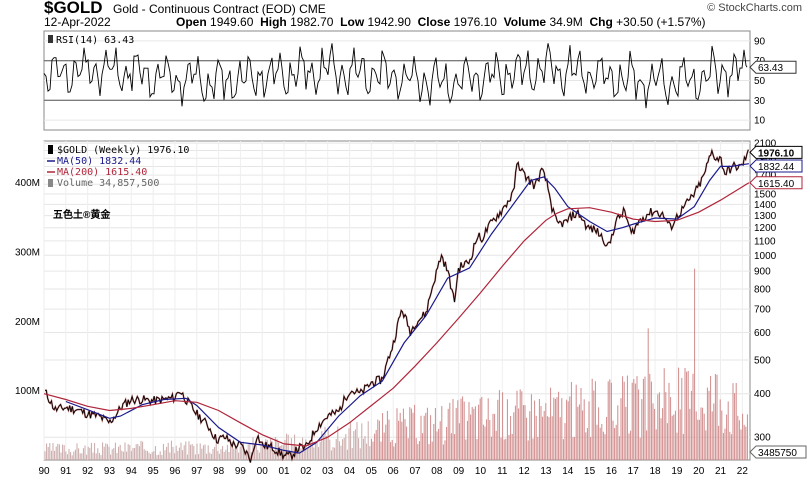  I want to click on x-tick-label: 00, so click(263, 471).